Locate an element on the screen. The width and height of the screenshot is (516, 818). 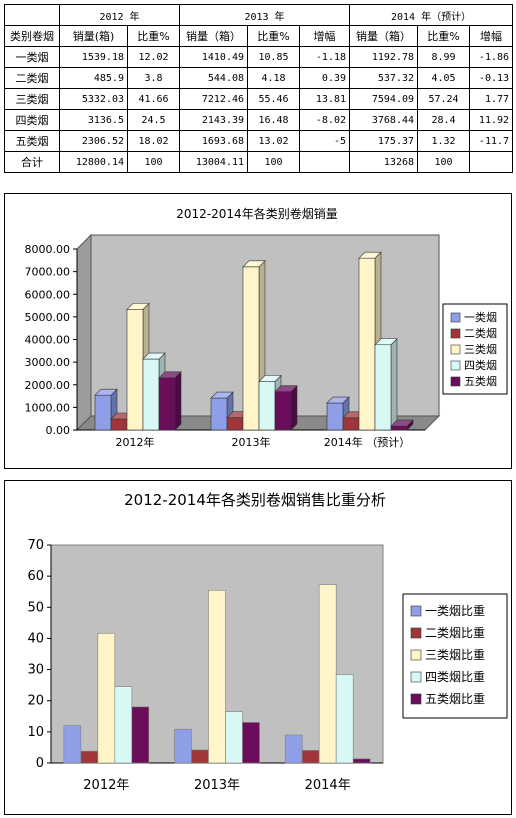
legend-label: 三类烟 is located at coordinates (480, 349).